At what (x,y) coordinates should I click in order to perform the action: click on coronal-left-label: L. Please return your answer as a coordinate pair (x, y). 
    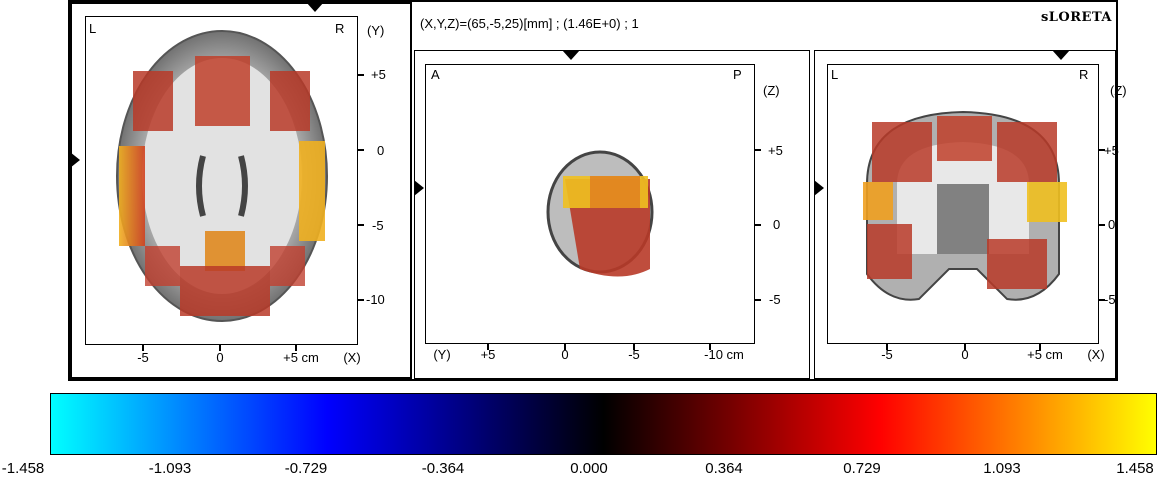
    Looking at the image, I should click on (835, 74).